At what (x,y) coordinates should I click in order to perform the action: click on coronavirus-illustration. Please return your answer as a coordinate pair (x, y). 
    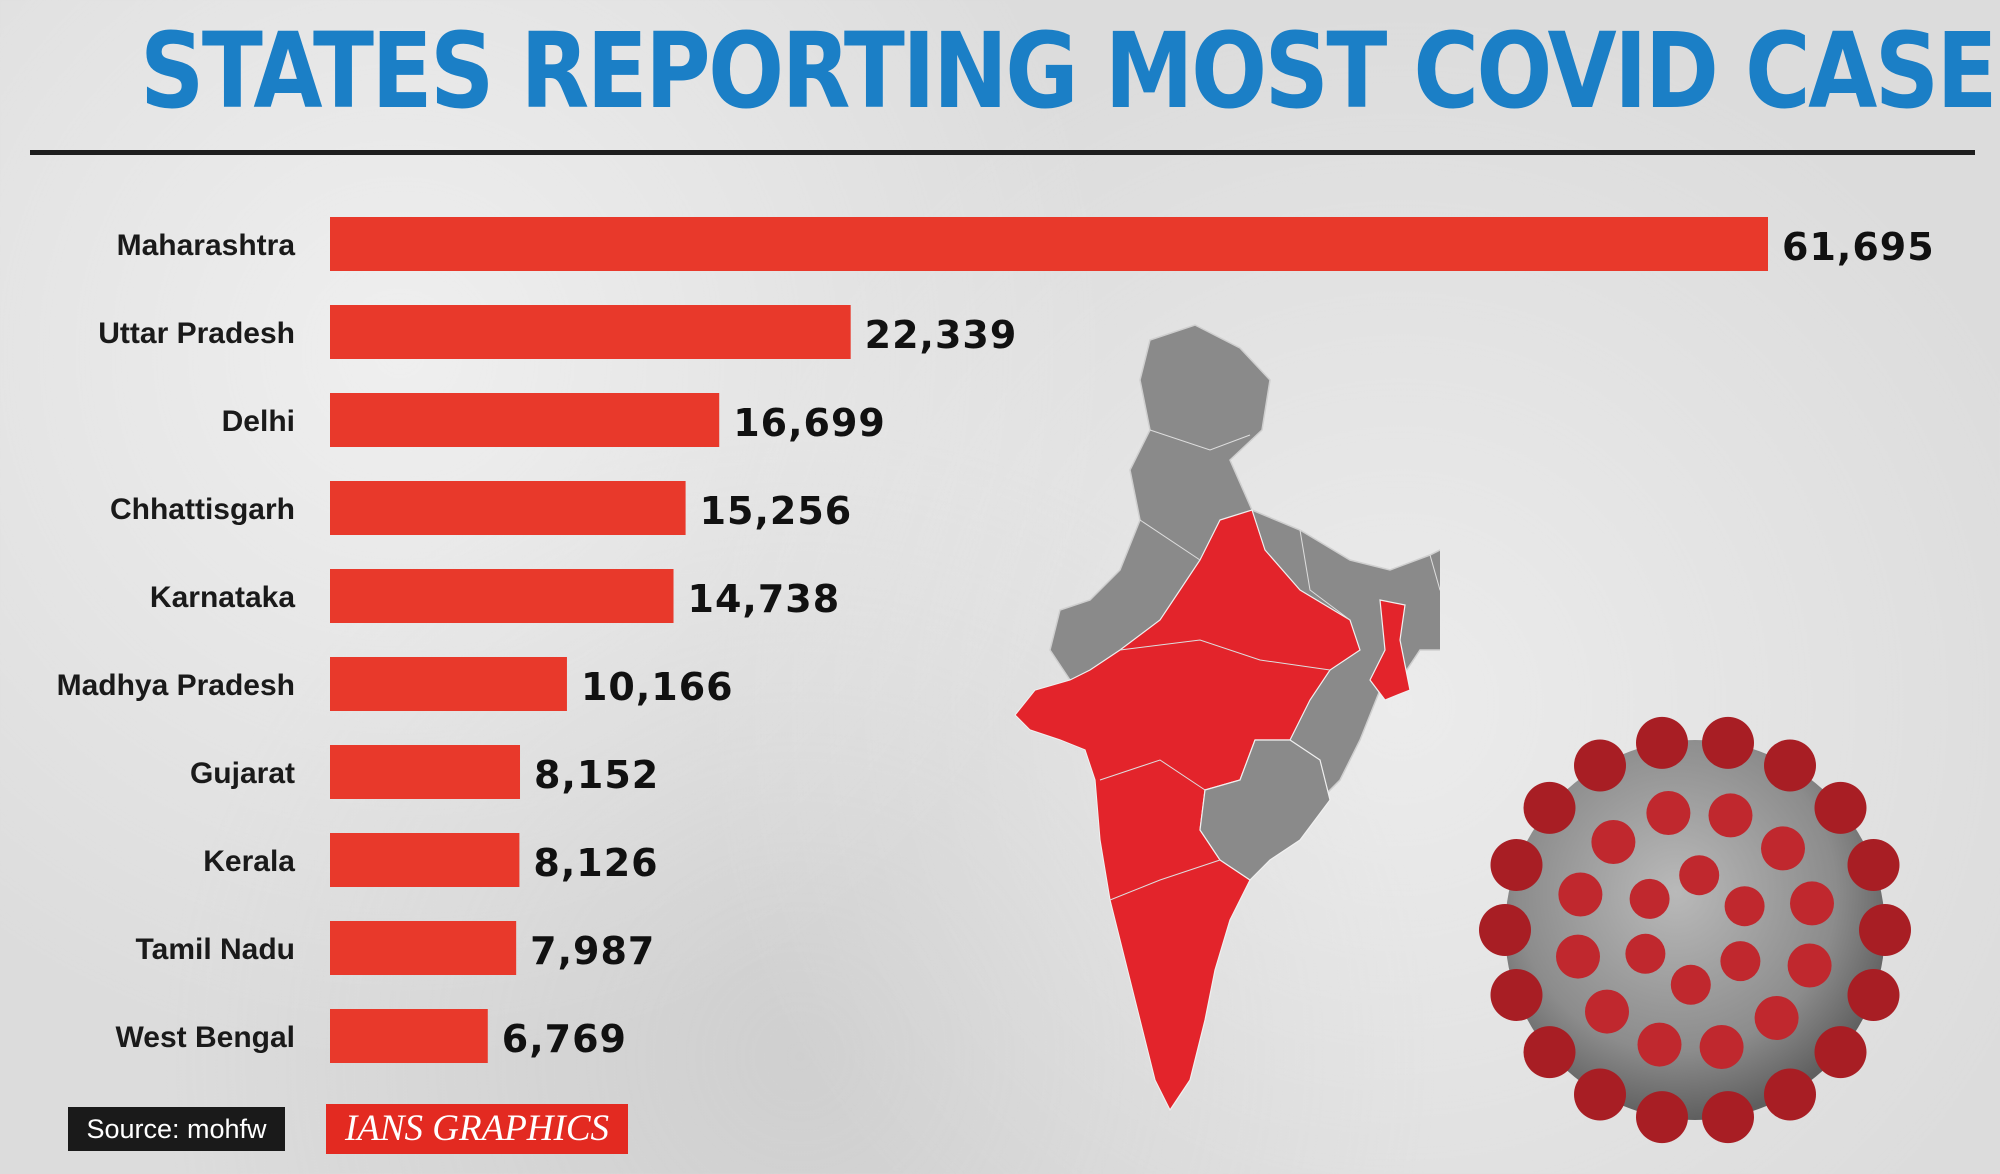
    Looking at the image, I should click on (1695, 930).